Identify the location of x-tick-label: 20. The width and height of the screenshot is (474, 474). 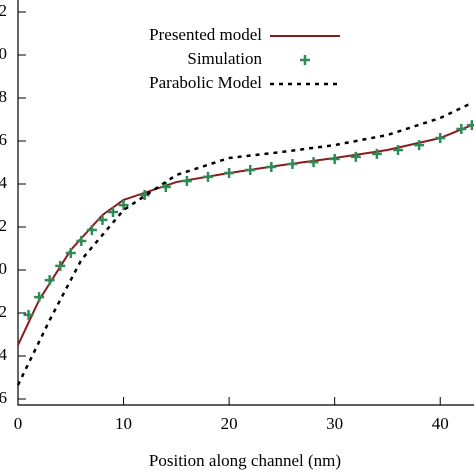
(229, 423).